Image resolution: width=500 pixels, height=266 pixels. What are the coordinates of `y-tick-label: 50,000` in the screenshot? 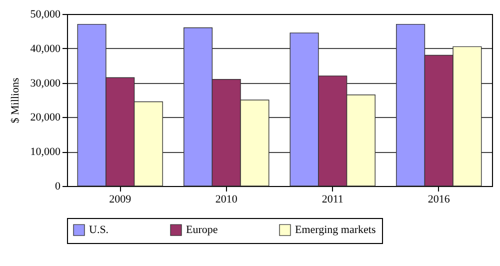 It's located at (45, 14).